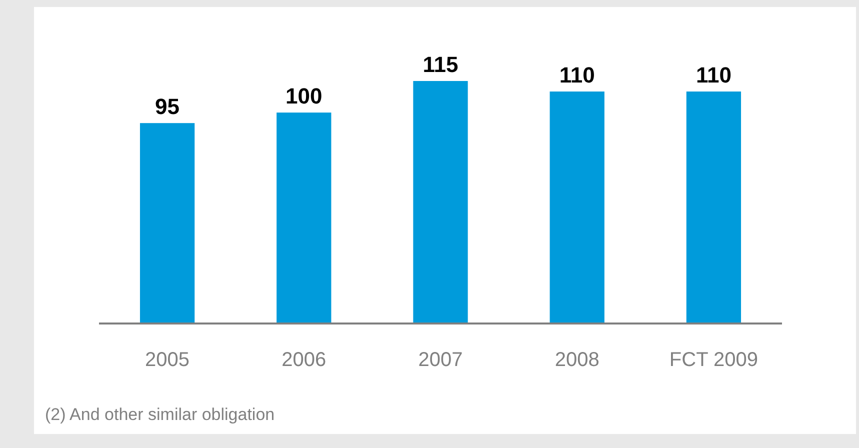 The height and width of the screenshot is (448, 859). I want to click on x-tick-label: 2008, so click(577, 360).